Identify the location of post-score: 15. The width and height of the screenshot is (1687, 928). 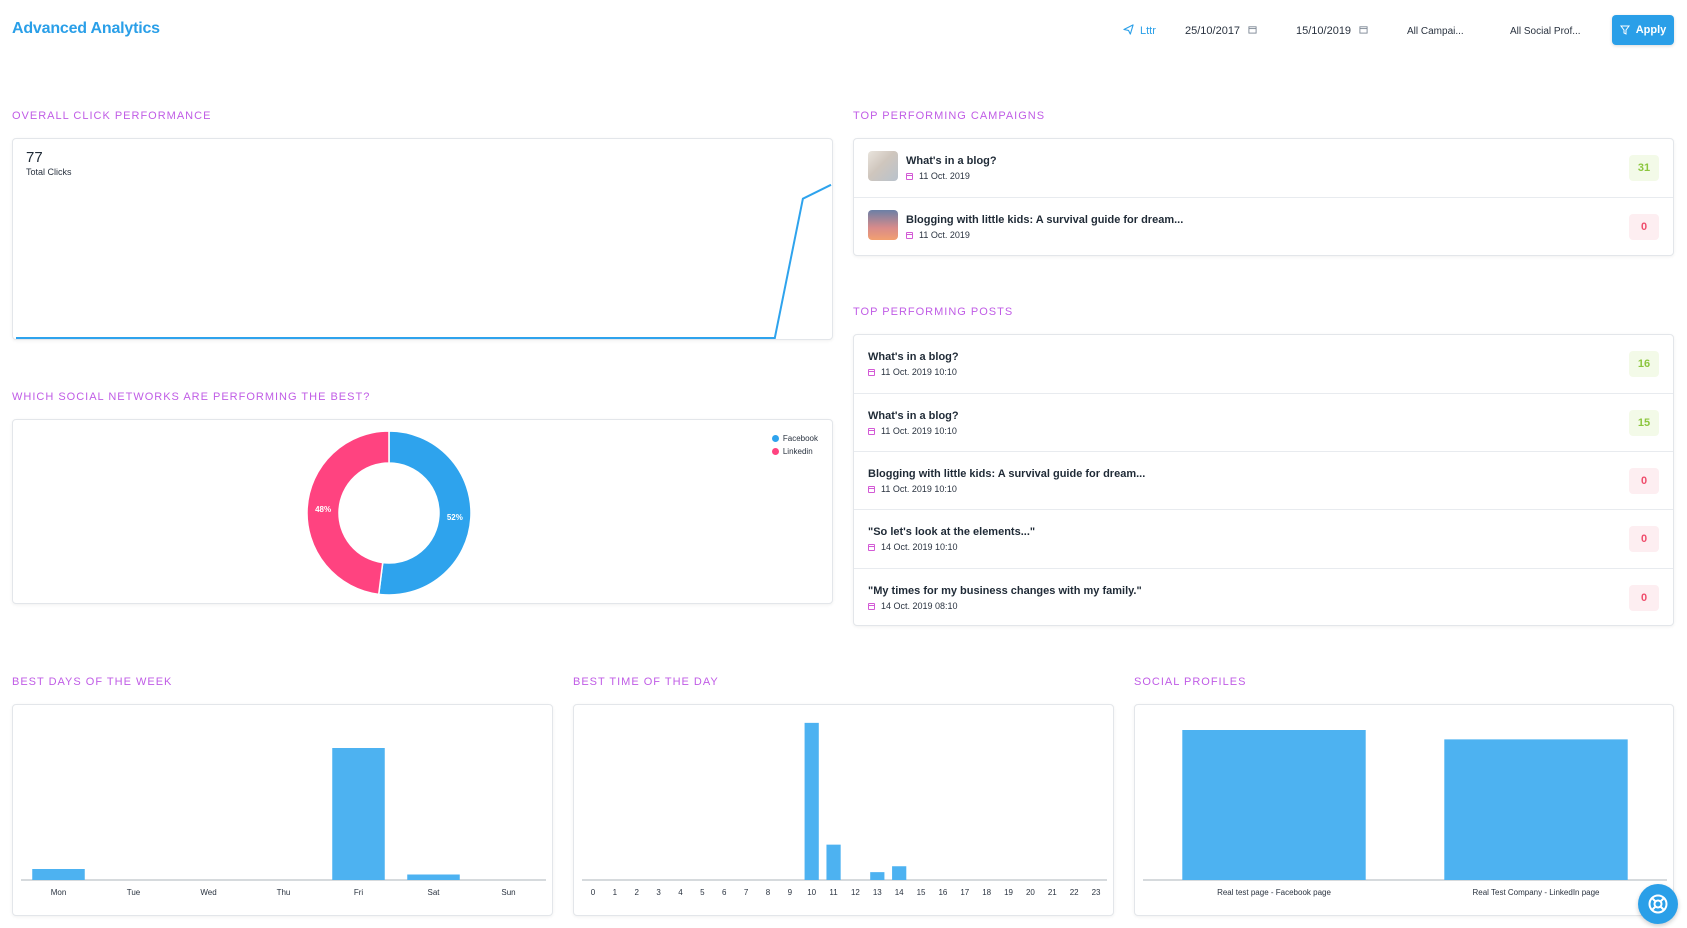
(1644, 423).